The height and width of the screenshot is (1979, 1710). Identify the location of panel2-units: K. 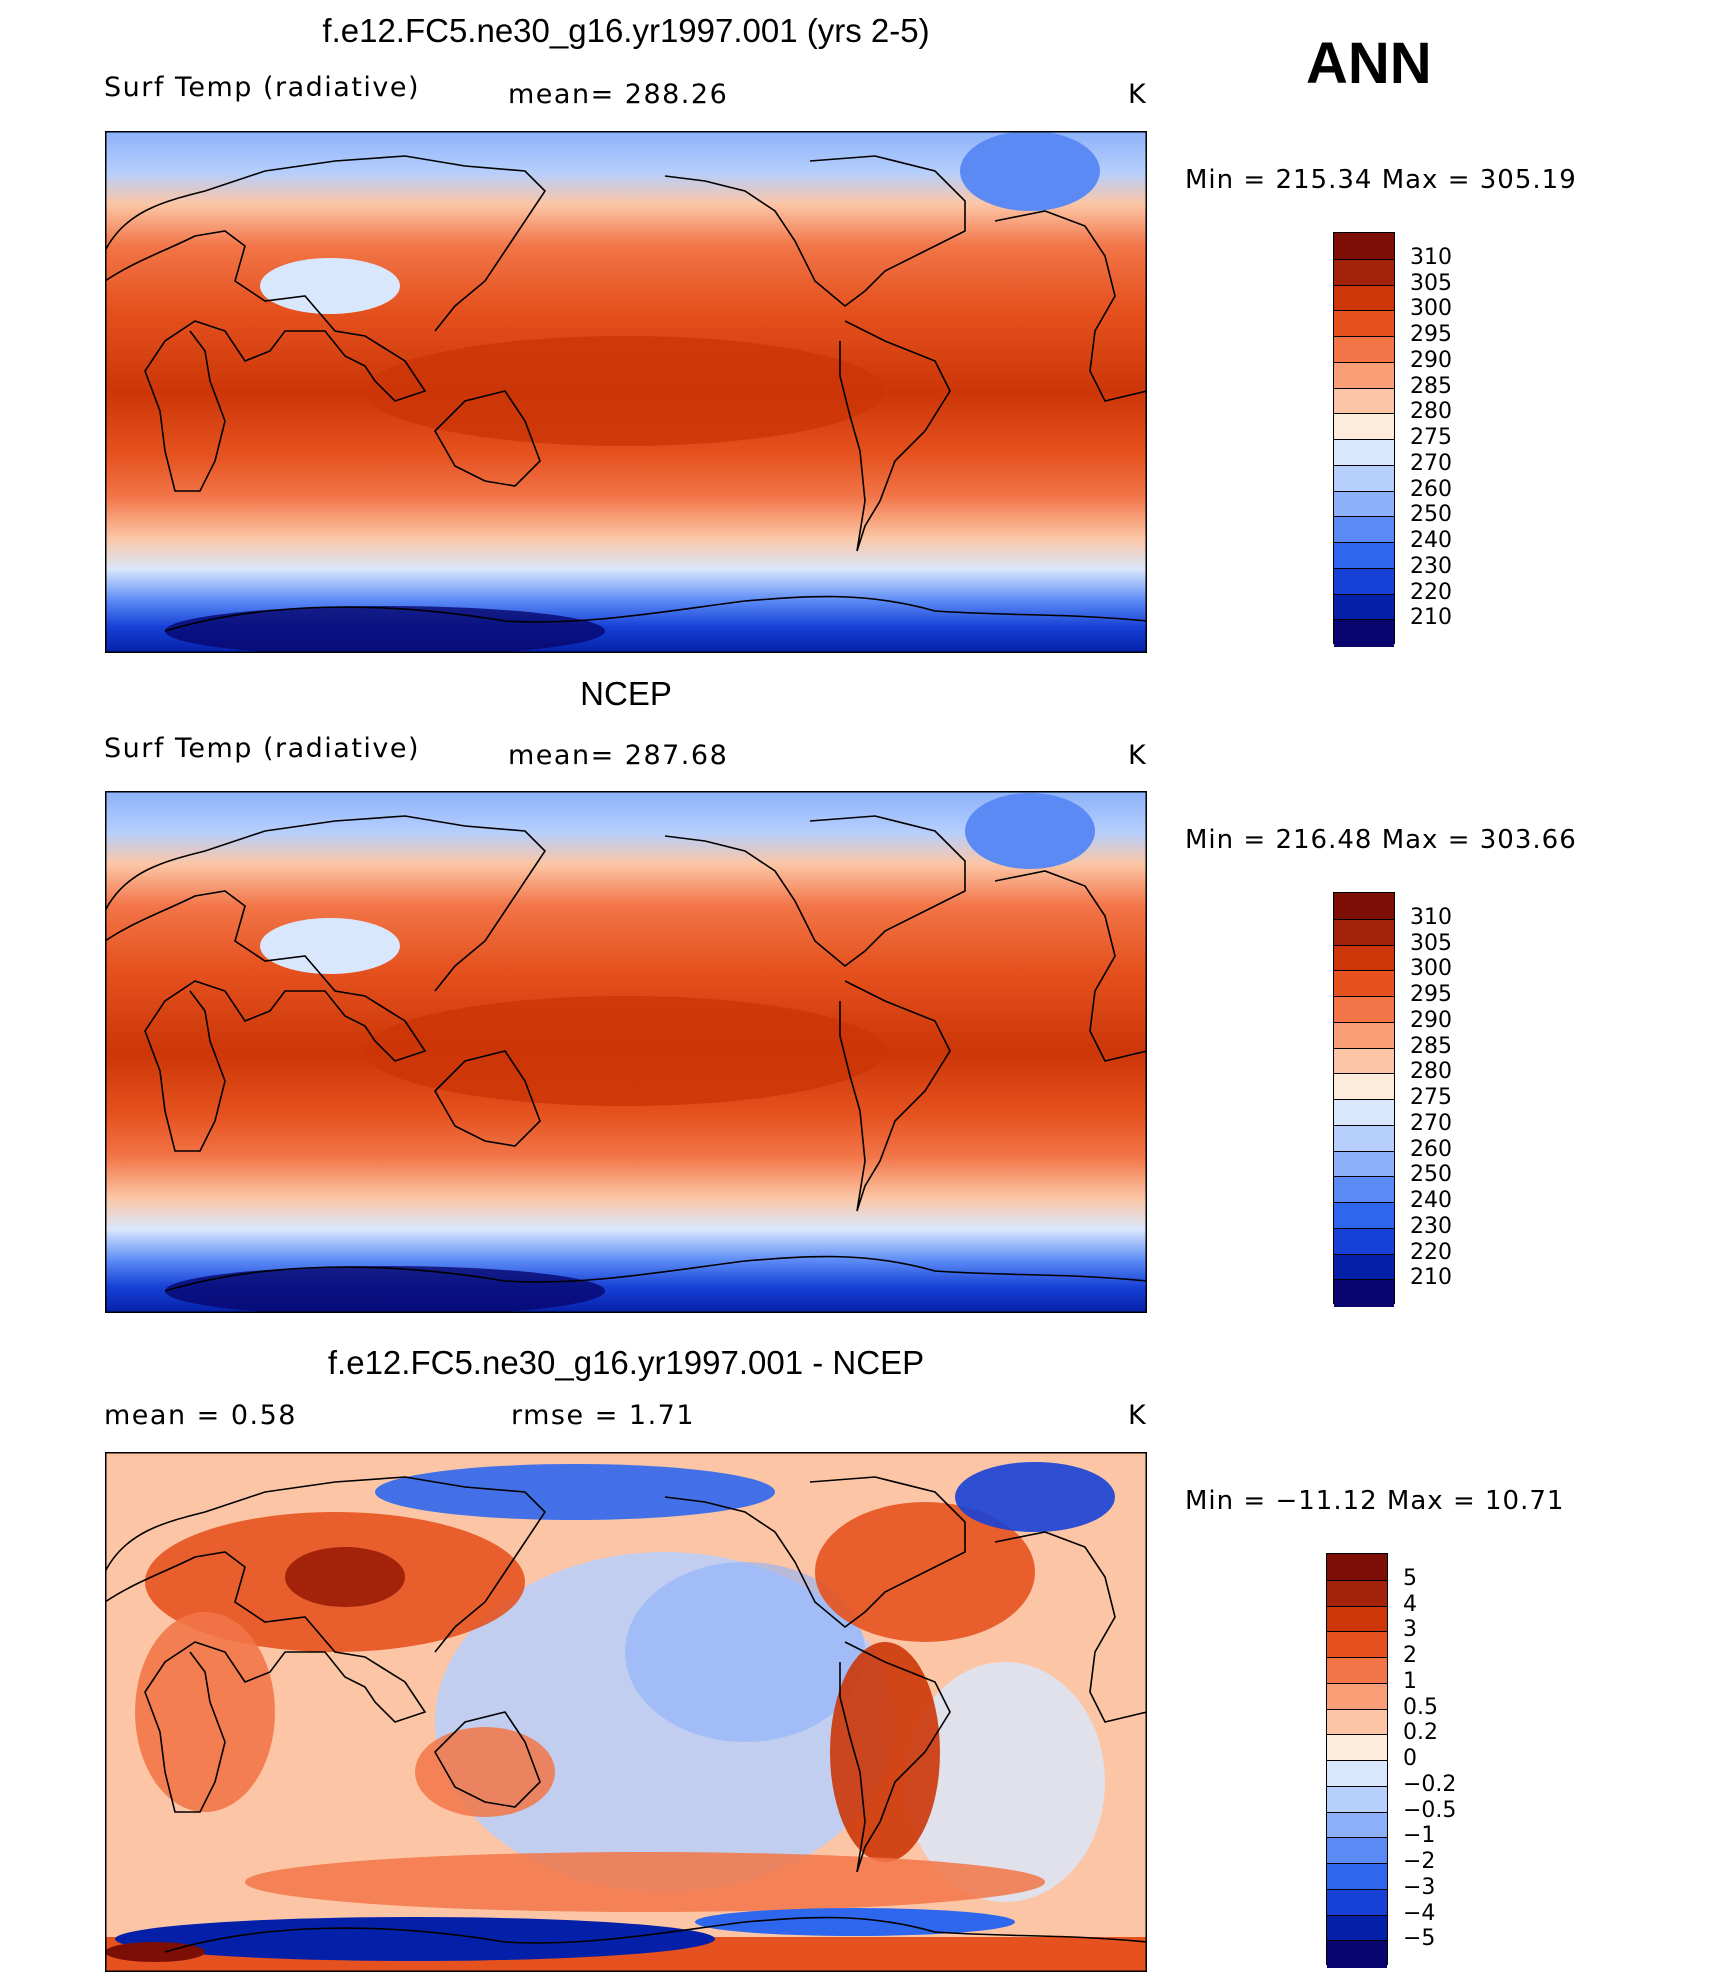
(1138, 755).